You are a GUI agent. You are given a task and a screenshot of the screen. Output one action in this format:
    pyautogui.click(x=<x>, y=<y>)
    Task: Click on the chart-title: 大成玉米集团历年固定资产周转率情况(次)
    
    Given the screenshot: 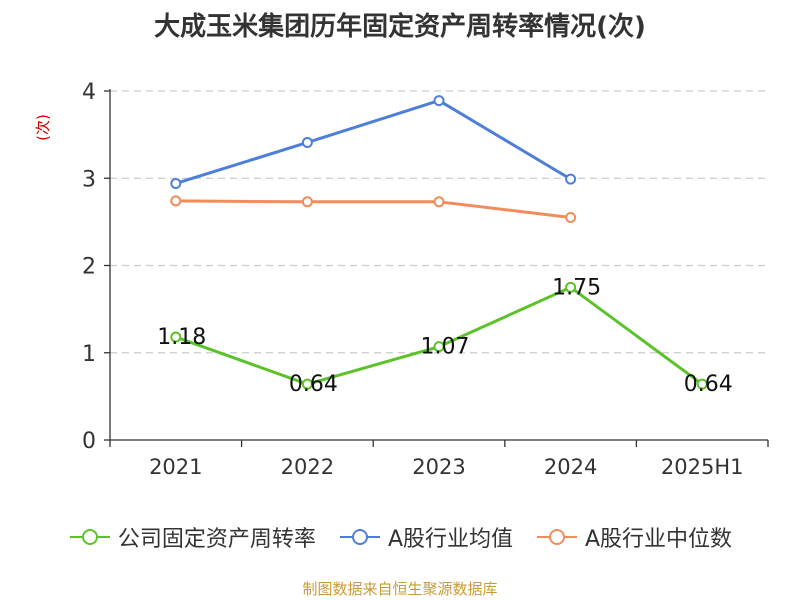 What is the action you would take?
    pyautogui.click(x=400, y=27)
    